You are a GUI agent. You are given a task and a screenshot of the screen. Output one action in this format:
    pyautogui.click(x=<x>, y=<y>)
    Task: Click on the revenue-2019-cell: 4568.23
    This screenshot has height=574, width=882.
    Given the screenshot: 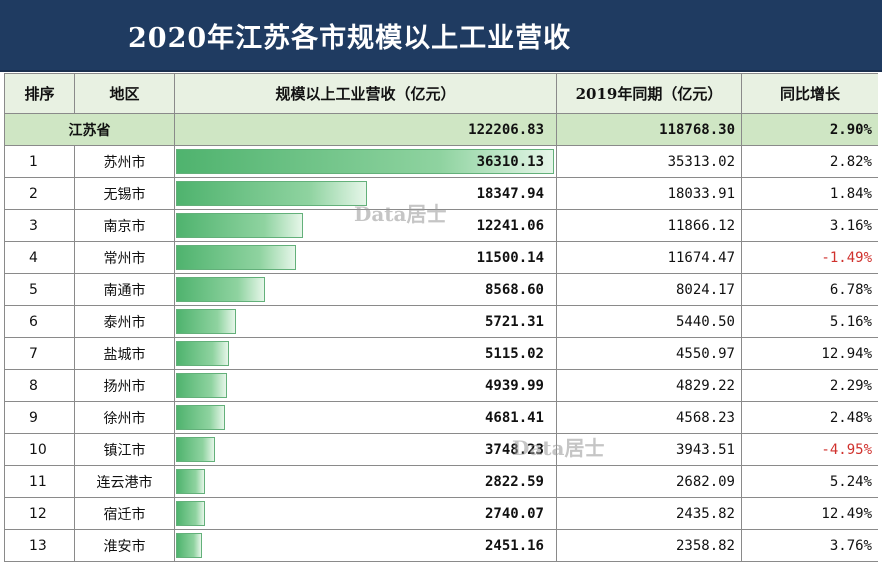 What is the action you would take?
    pyautogui.click(x=649, y=417)
    